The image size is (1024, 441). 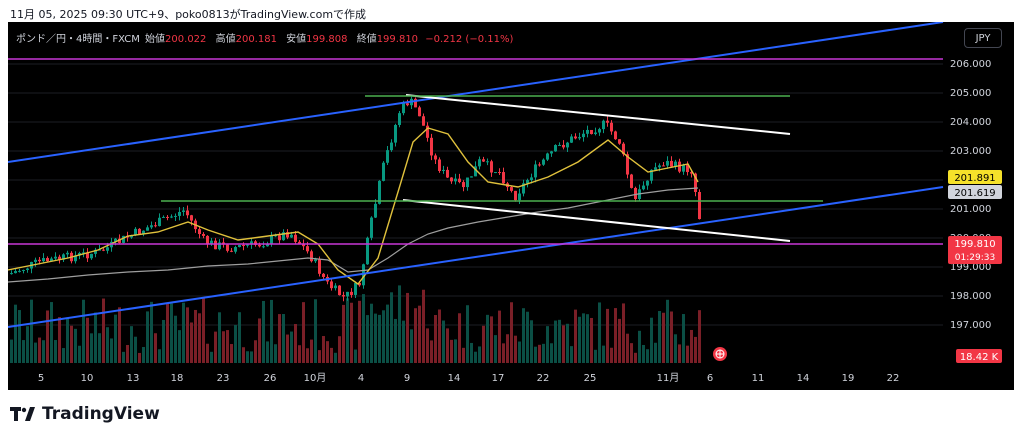 I want to click on crosshair-target-icon, so click(x=720, y=354).